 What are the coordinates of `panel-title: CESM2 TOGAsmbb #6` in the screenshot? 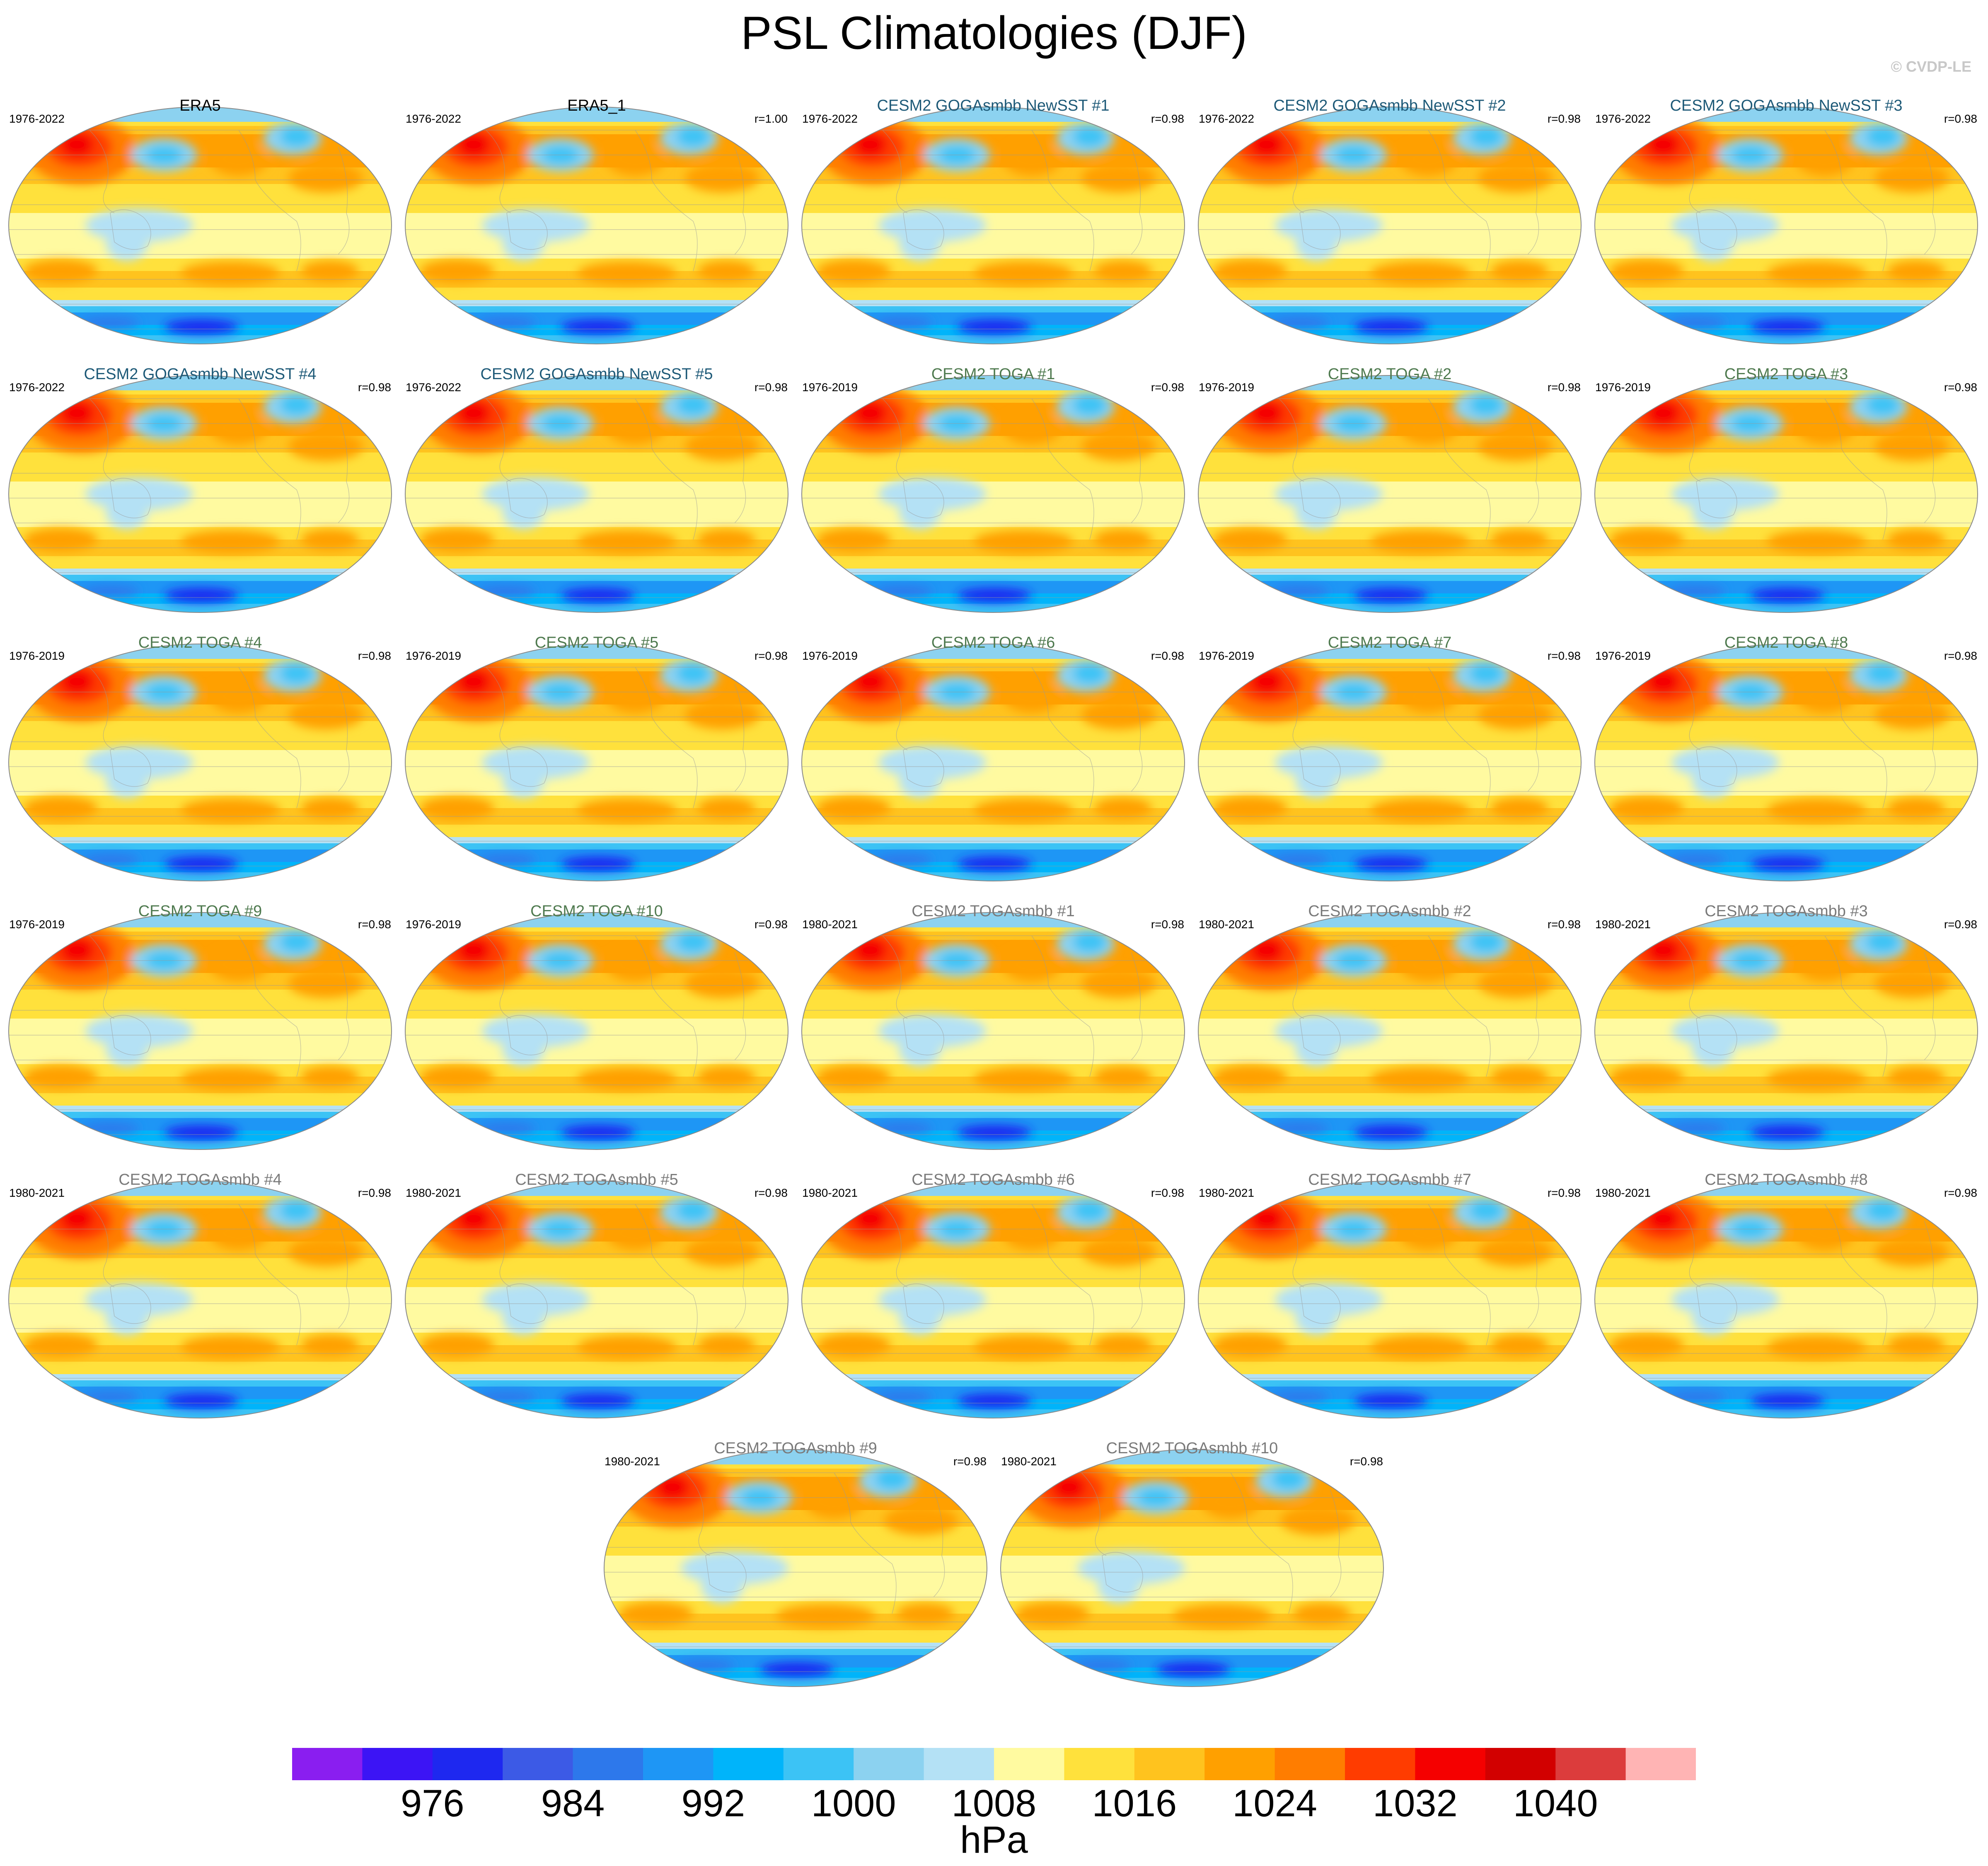 It's located at (993, 1179).